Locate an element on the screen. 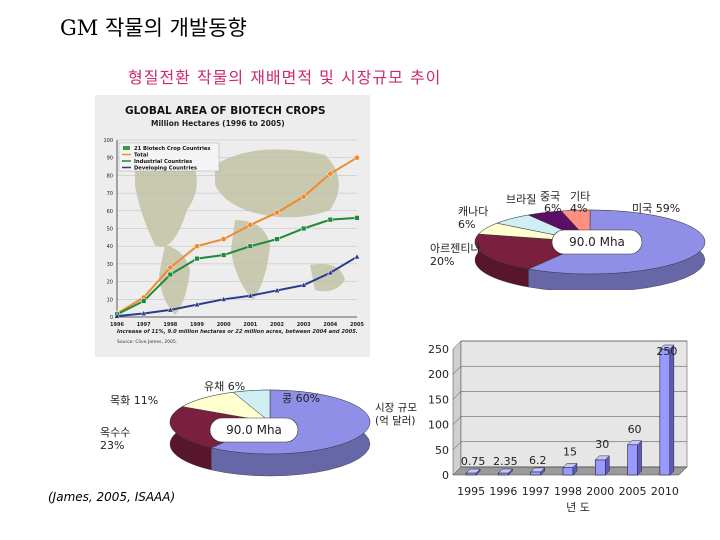 This screenshot has height=540, width=720. slide-subtitle: 형질전환 작물의 재배면적 및 시장규모 추이 is located at coordinates (285, 77).